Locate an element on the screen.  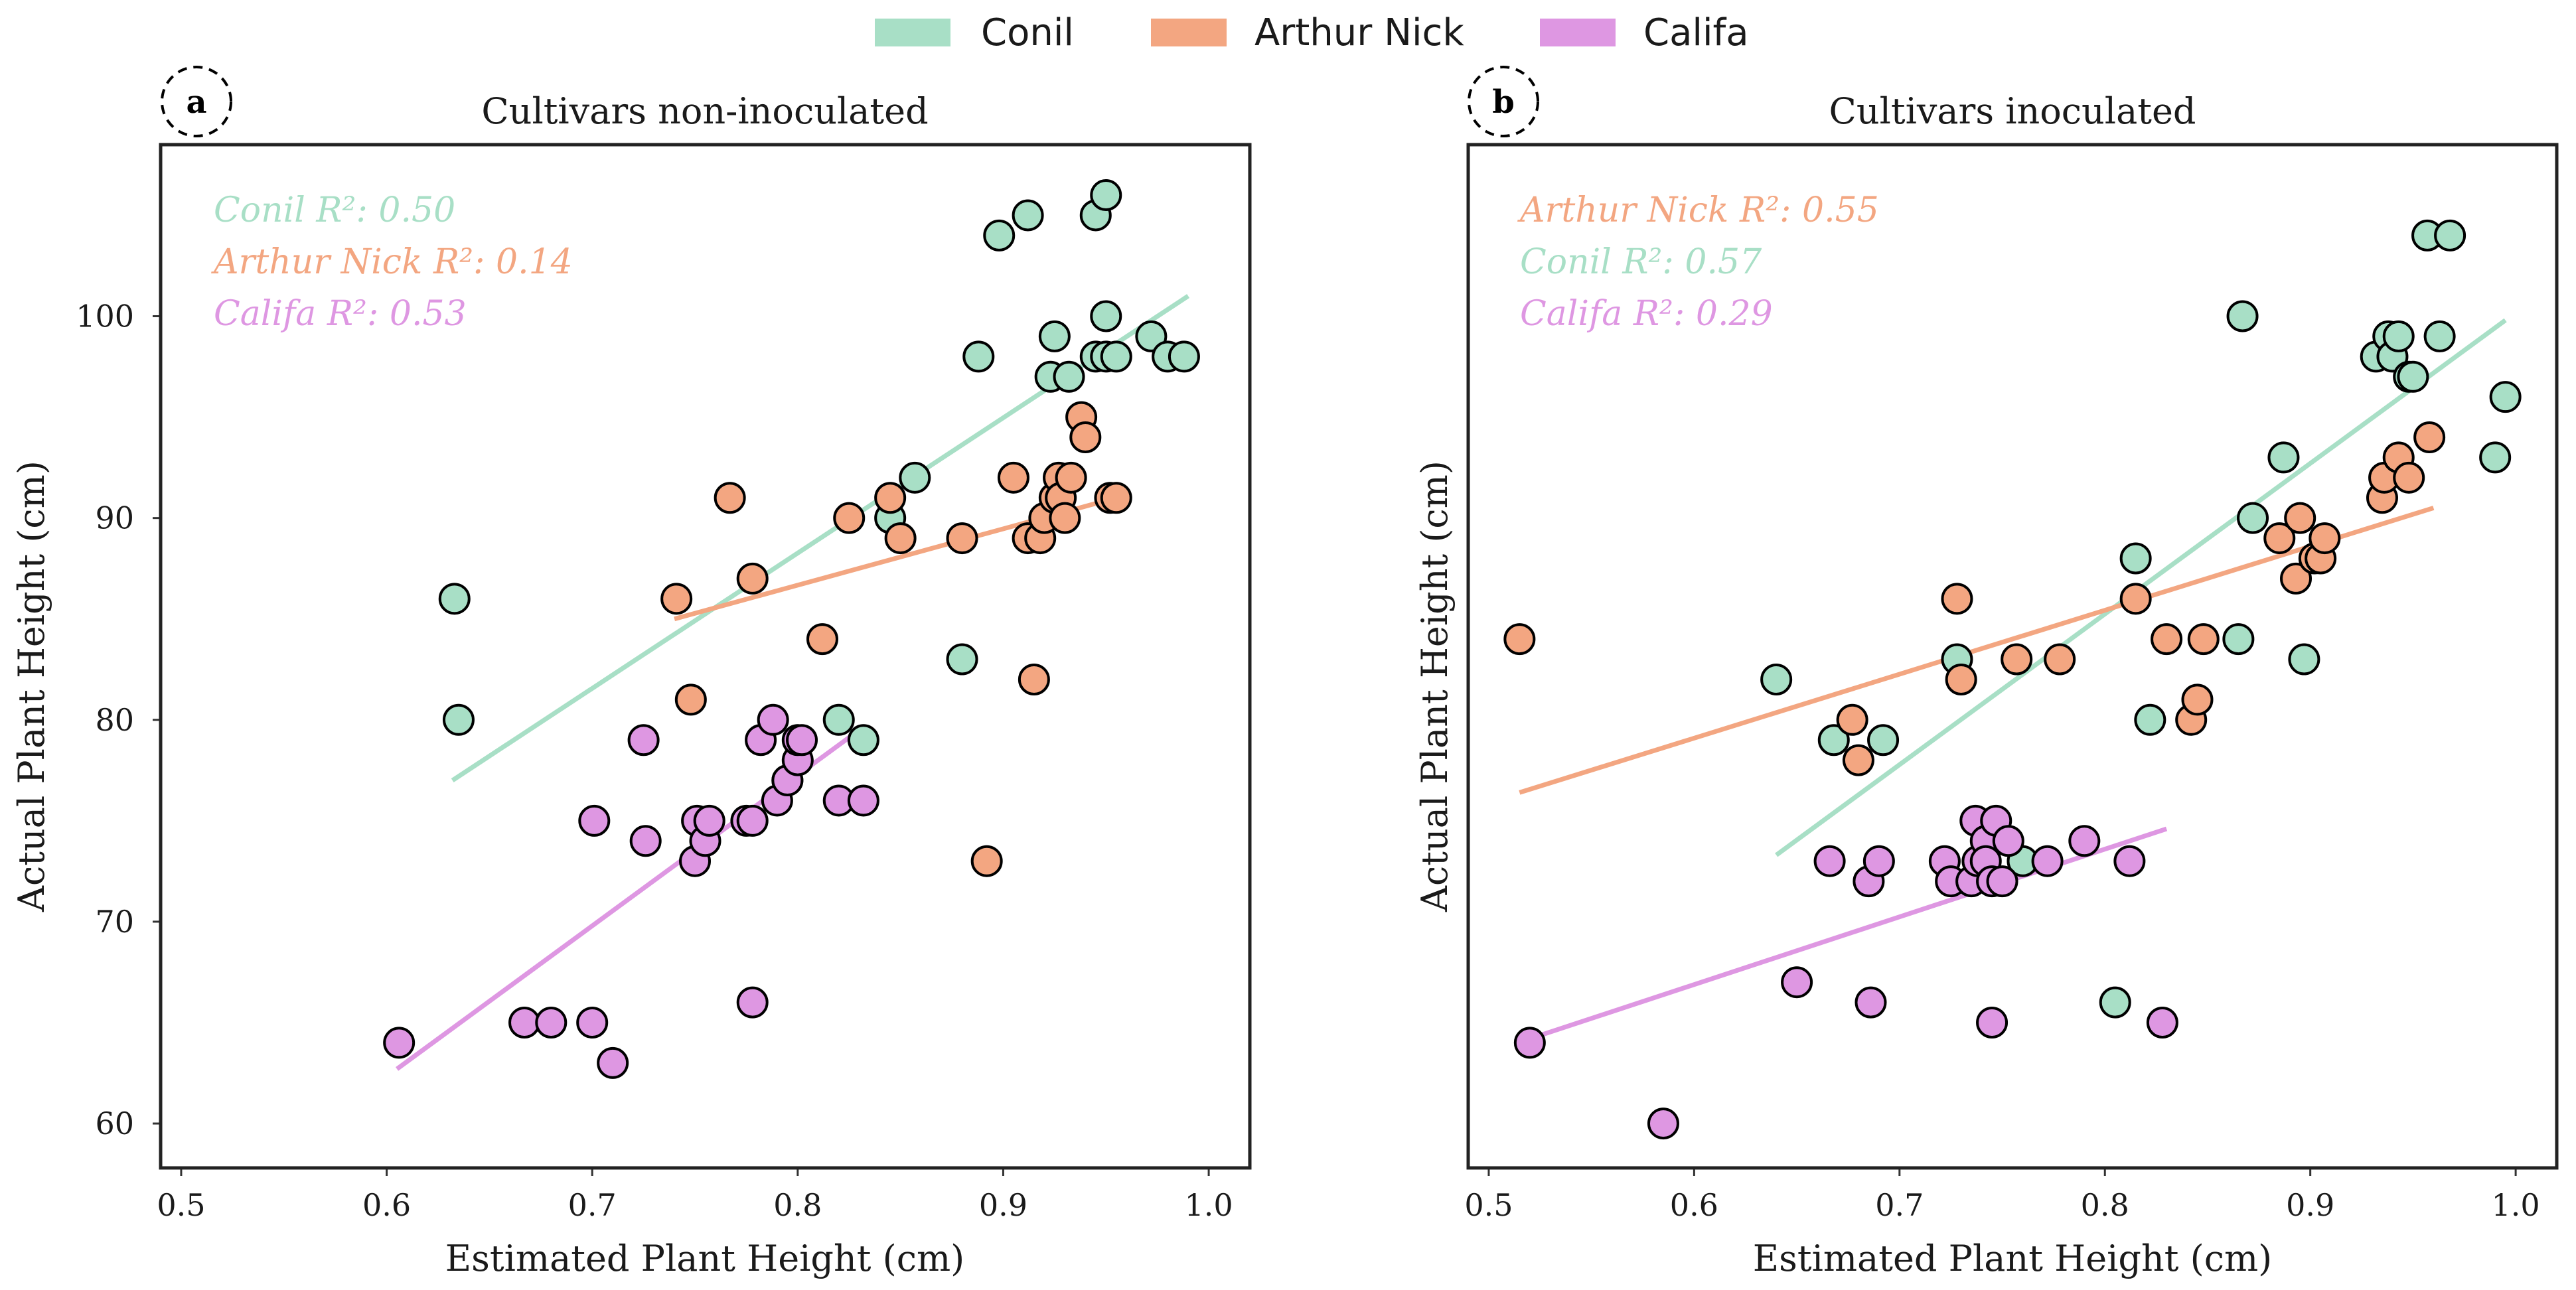
panel-a-title: Cultivars non-inoculated is located at coordinates (704, 111).